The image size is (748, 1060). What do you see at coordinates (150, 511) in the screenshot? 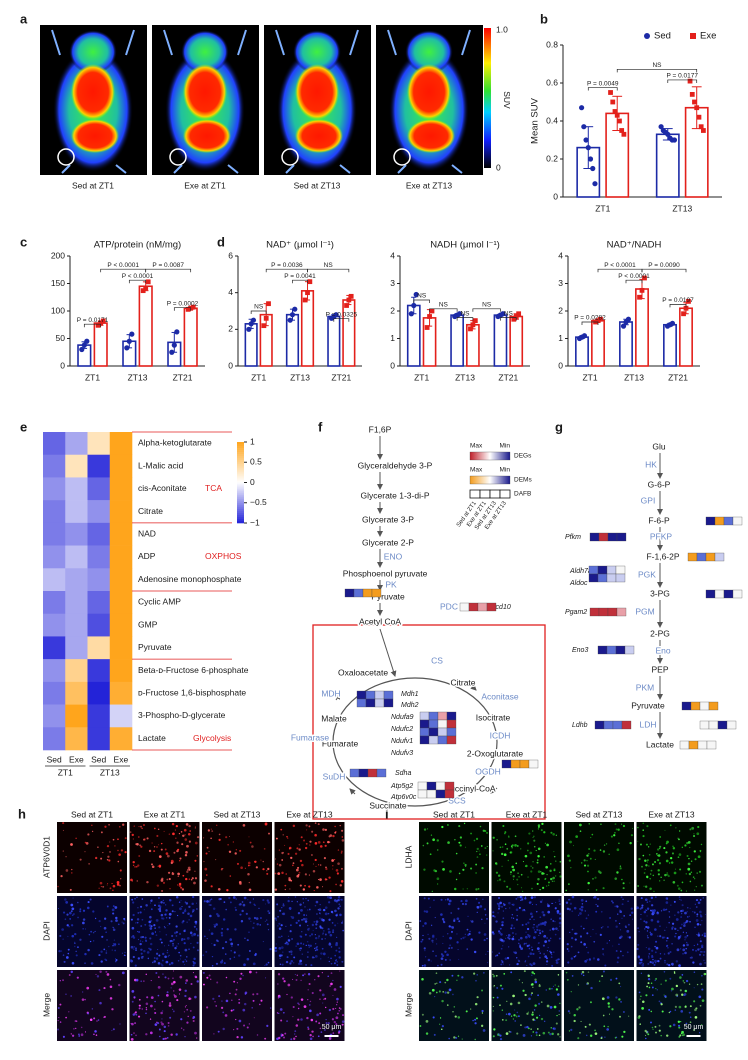
I see `row-label: Citrate` at bounding box center [150, 511].